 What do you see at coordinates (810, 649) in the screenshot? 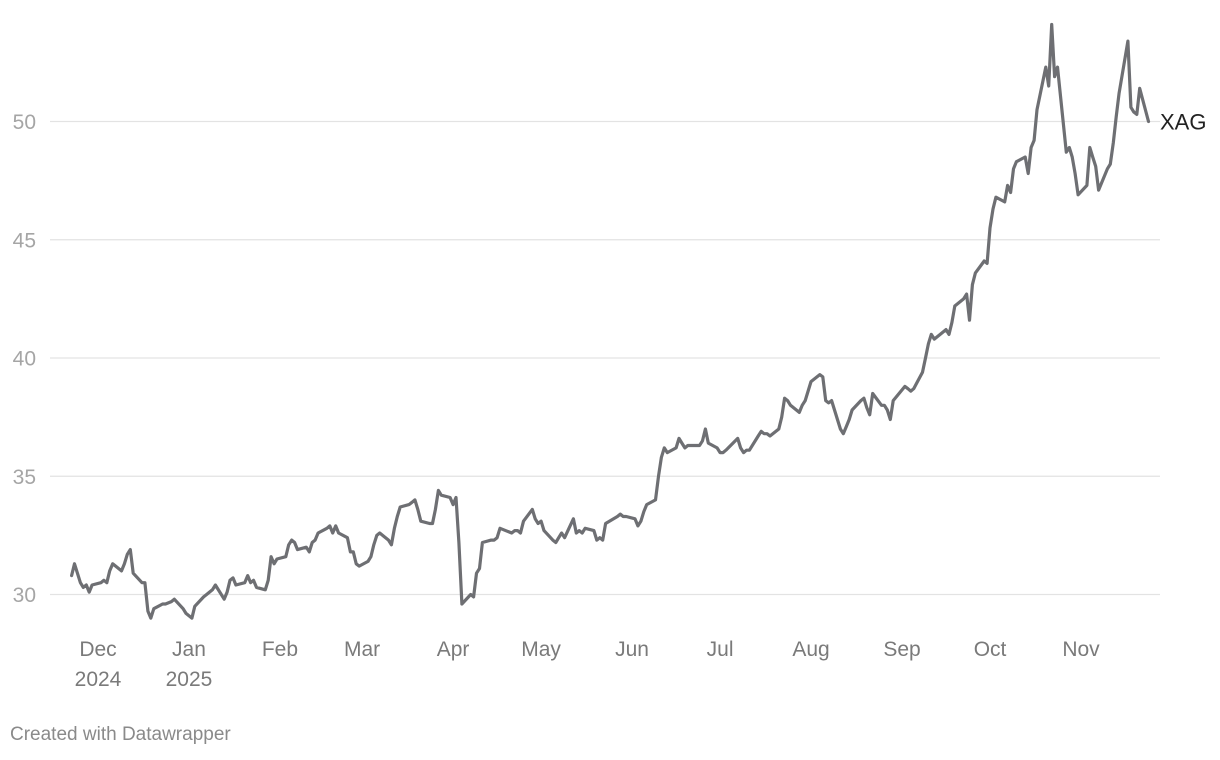
I see `x-tick-label: Aug` at bounding box center [810, 649].